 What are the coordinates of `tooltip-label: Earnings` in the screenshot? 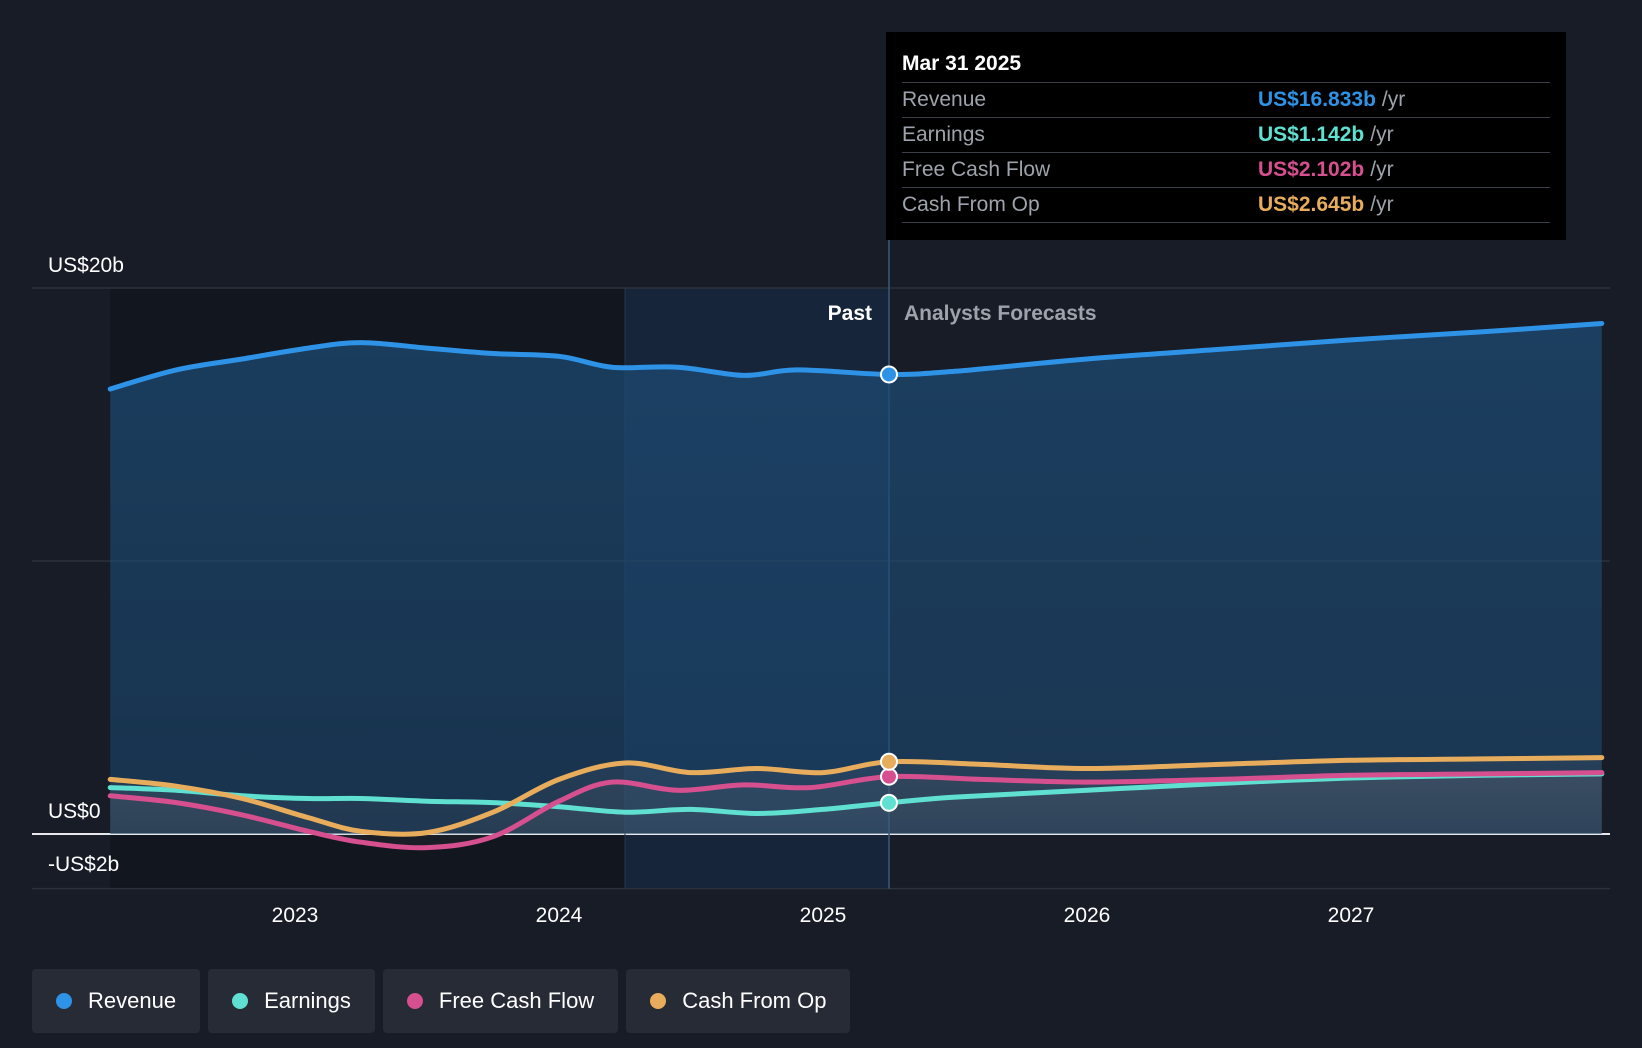 It's located at (943, 134).